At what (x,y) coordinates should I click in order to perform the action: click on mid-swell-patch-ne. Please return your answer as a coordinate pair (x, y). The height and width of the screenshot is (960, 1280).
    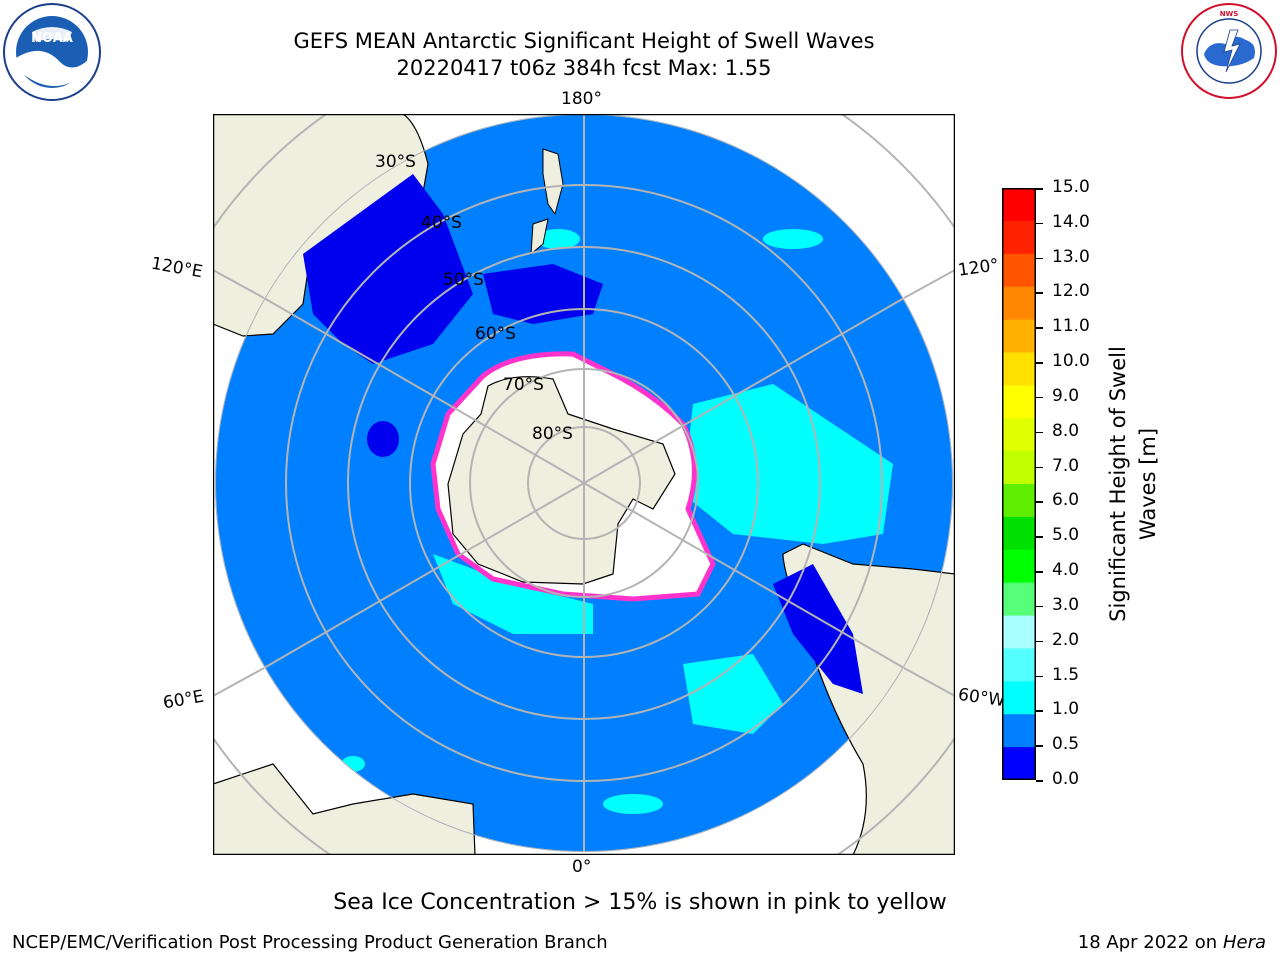
    Looking at the image, I should click on (793, 239).